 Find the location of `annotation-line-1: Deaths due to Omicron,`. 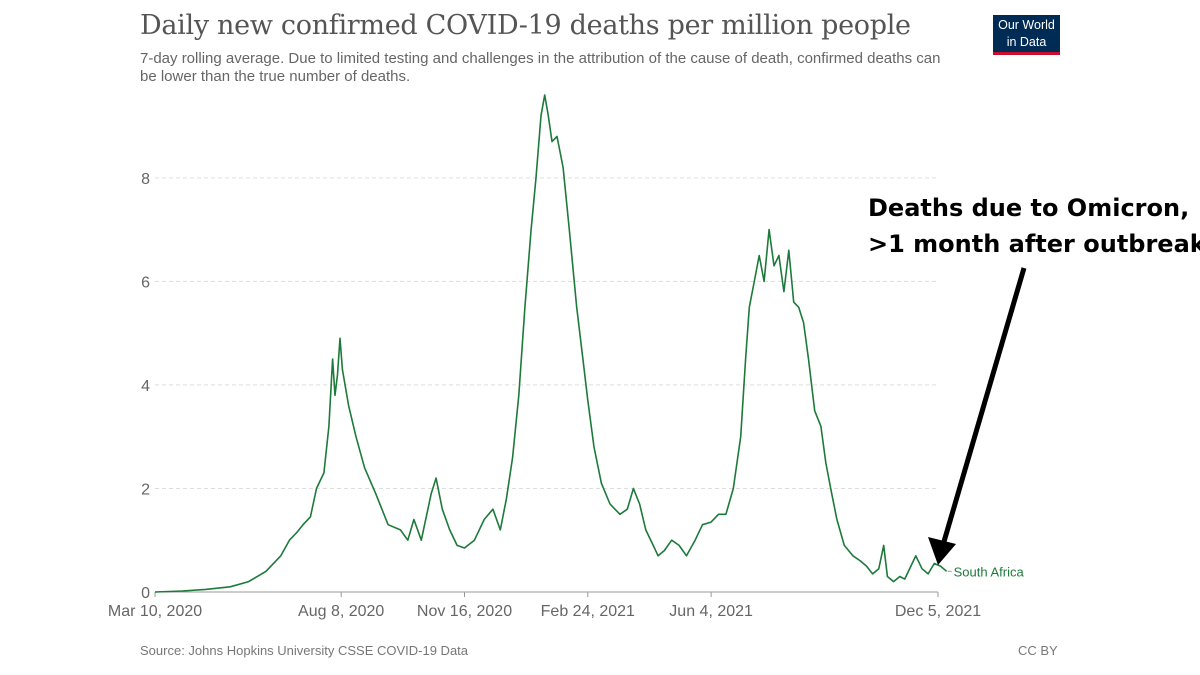

annotation-line-1: Deaths due to Omicron, is located at coordinates (1029, 208).